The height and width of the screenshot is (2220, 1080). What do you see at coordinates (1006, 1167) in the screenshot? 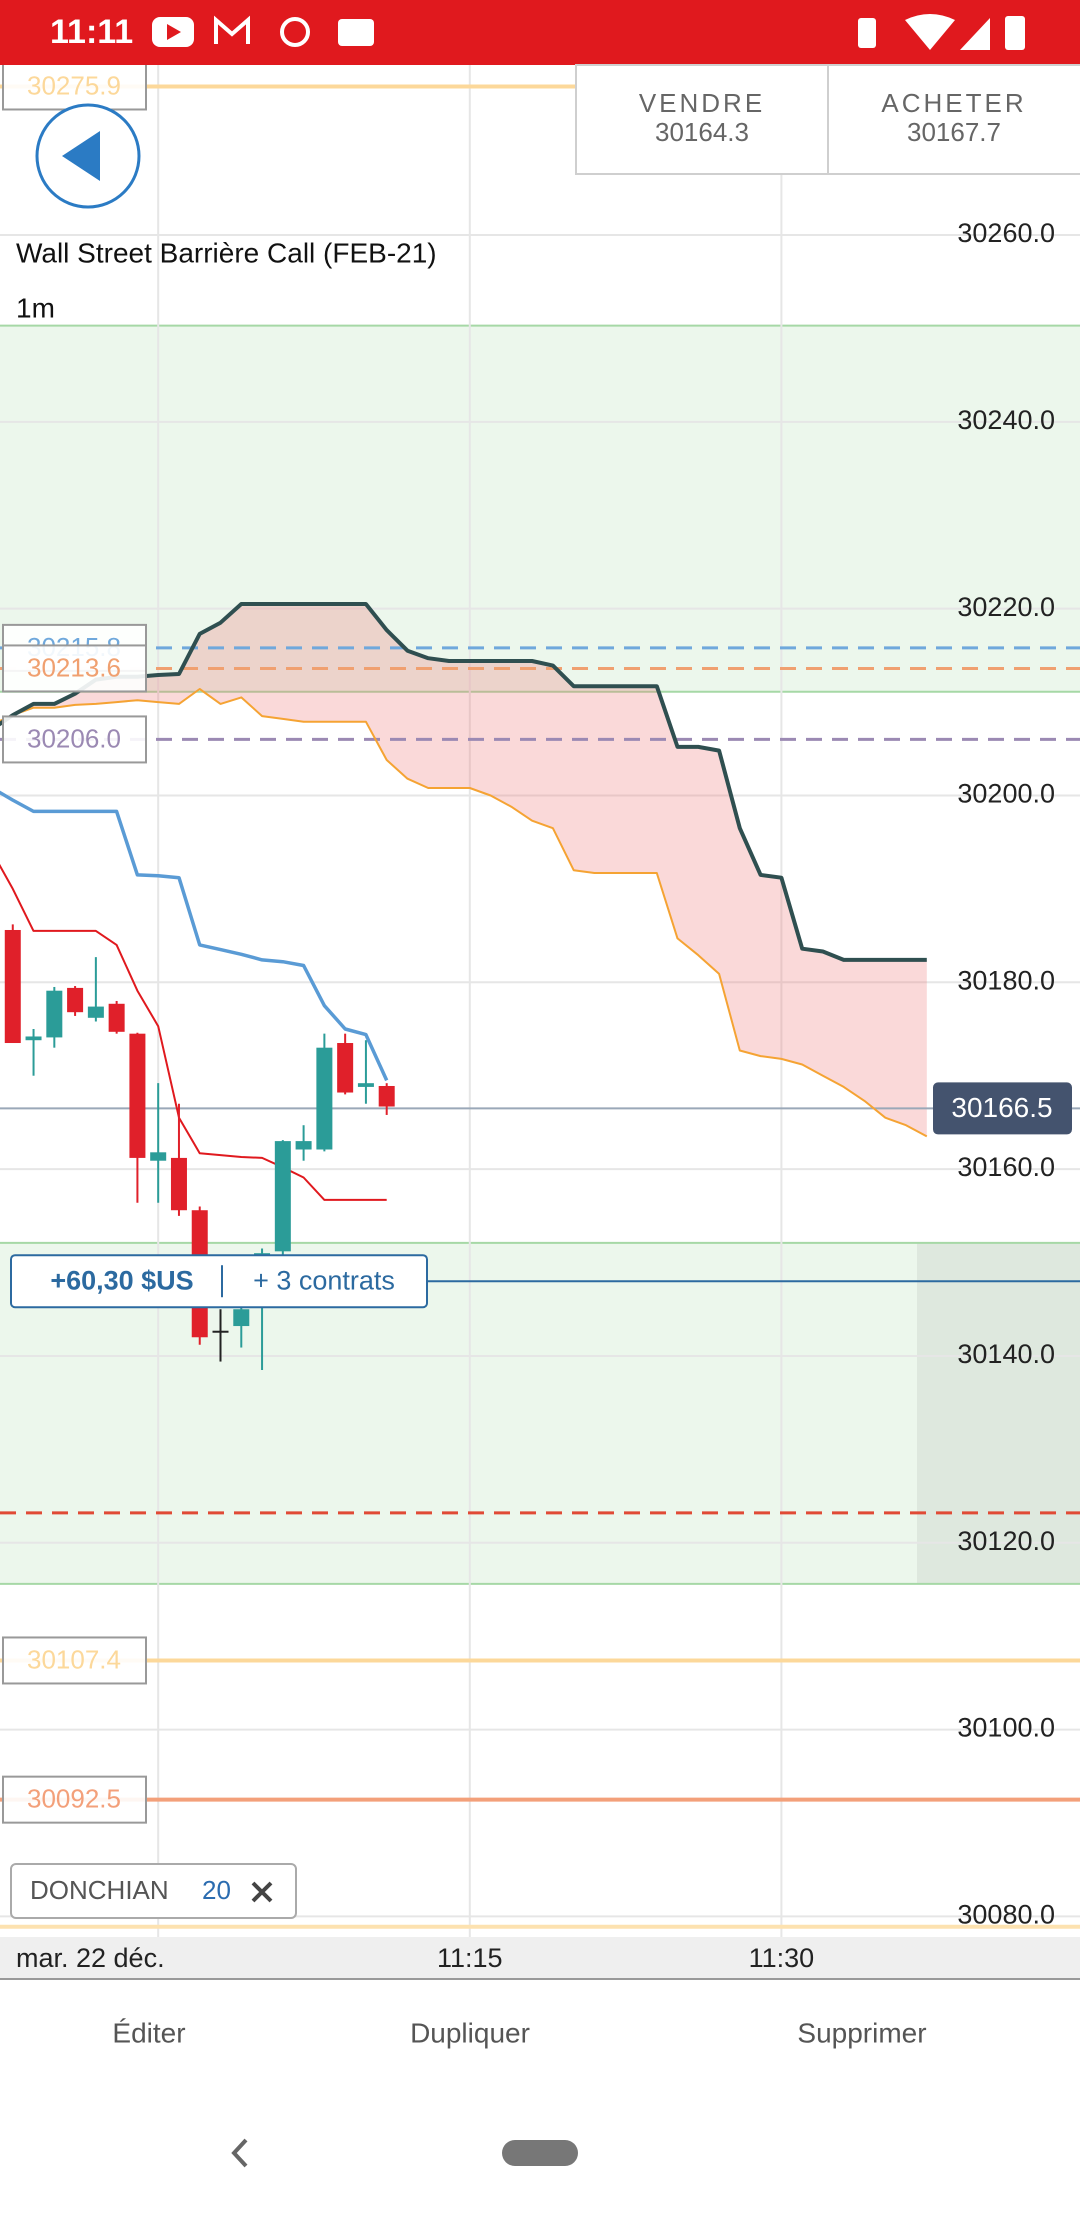
I see `y-tick-label: 30160.0` at bounding box center [1006, 1167].